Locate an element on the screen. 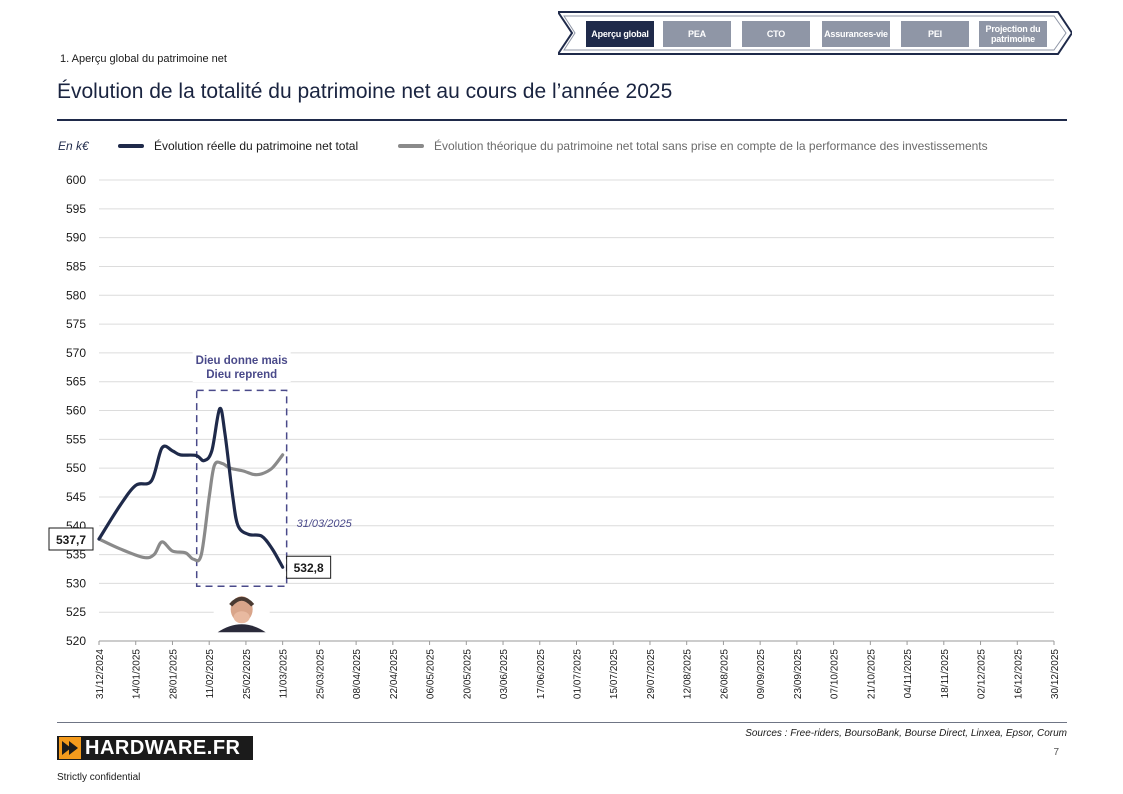  face-photo-hair is located at coordinates (242, 601).